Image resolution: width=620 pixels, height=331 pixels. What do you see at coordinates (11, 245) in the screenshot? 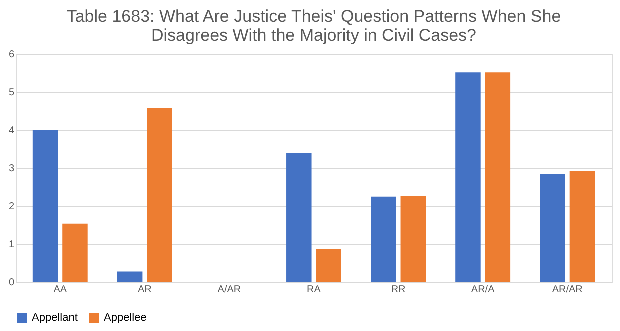
I see `y-tick-label: 1` at bounding box center [11, 245].